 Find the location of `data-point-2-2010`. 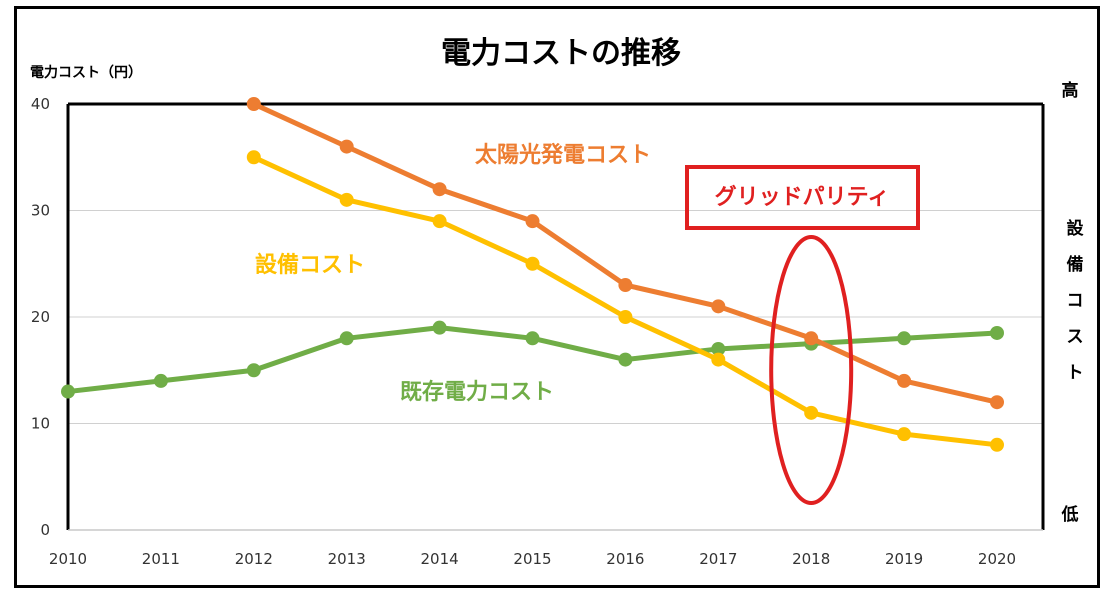

data-point-2-2010 is located at coordinates (68, 391).